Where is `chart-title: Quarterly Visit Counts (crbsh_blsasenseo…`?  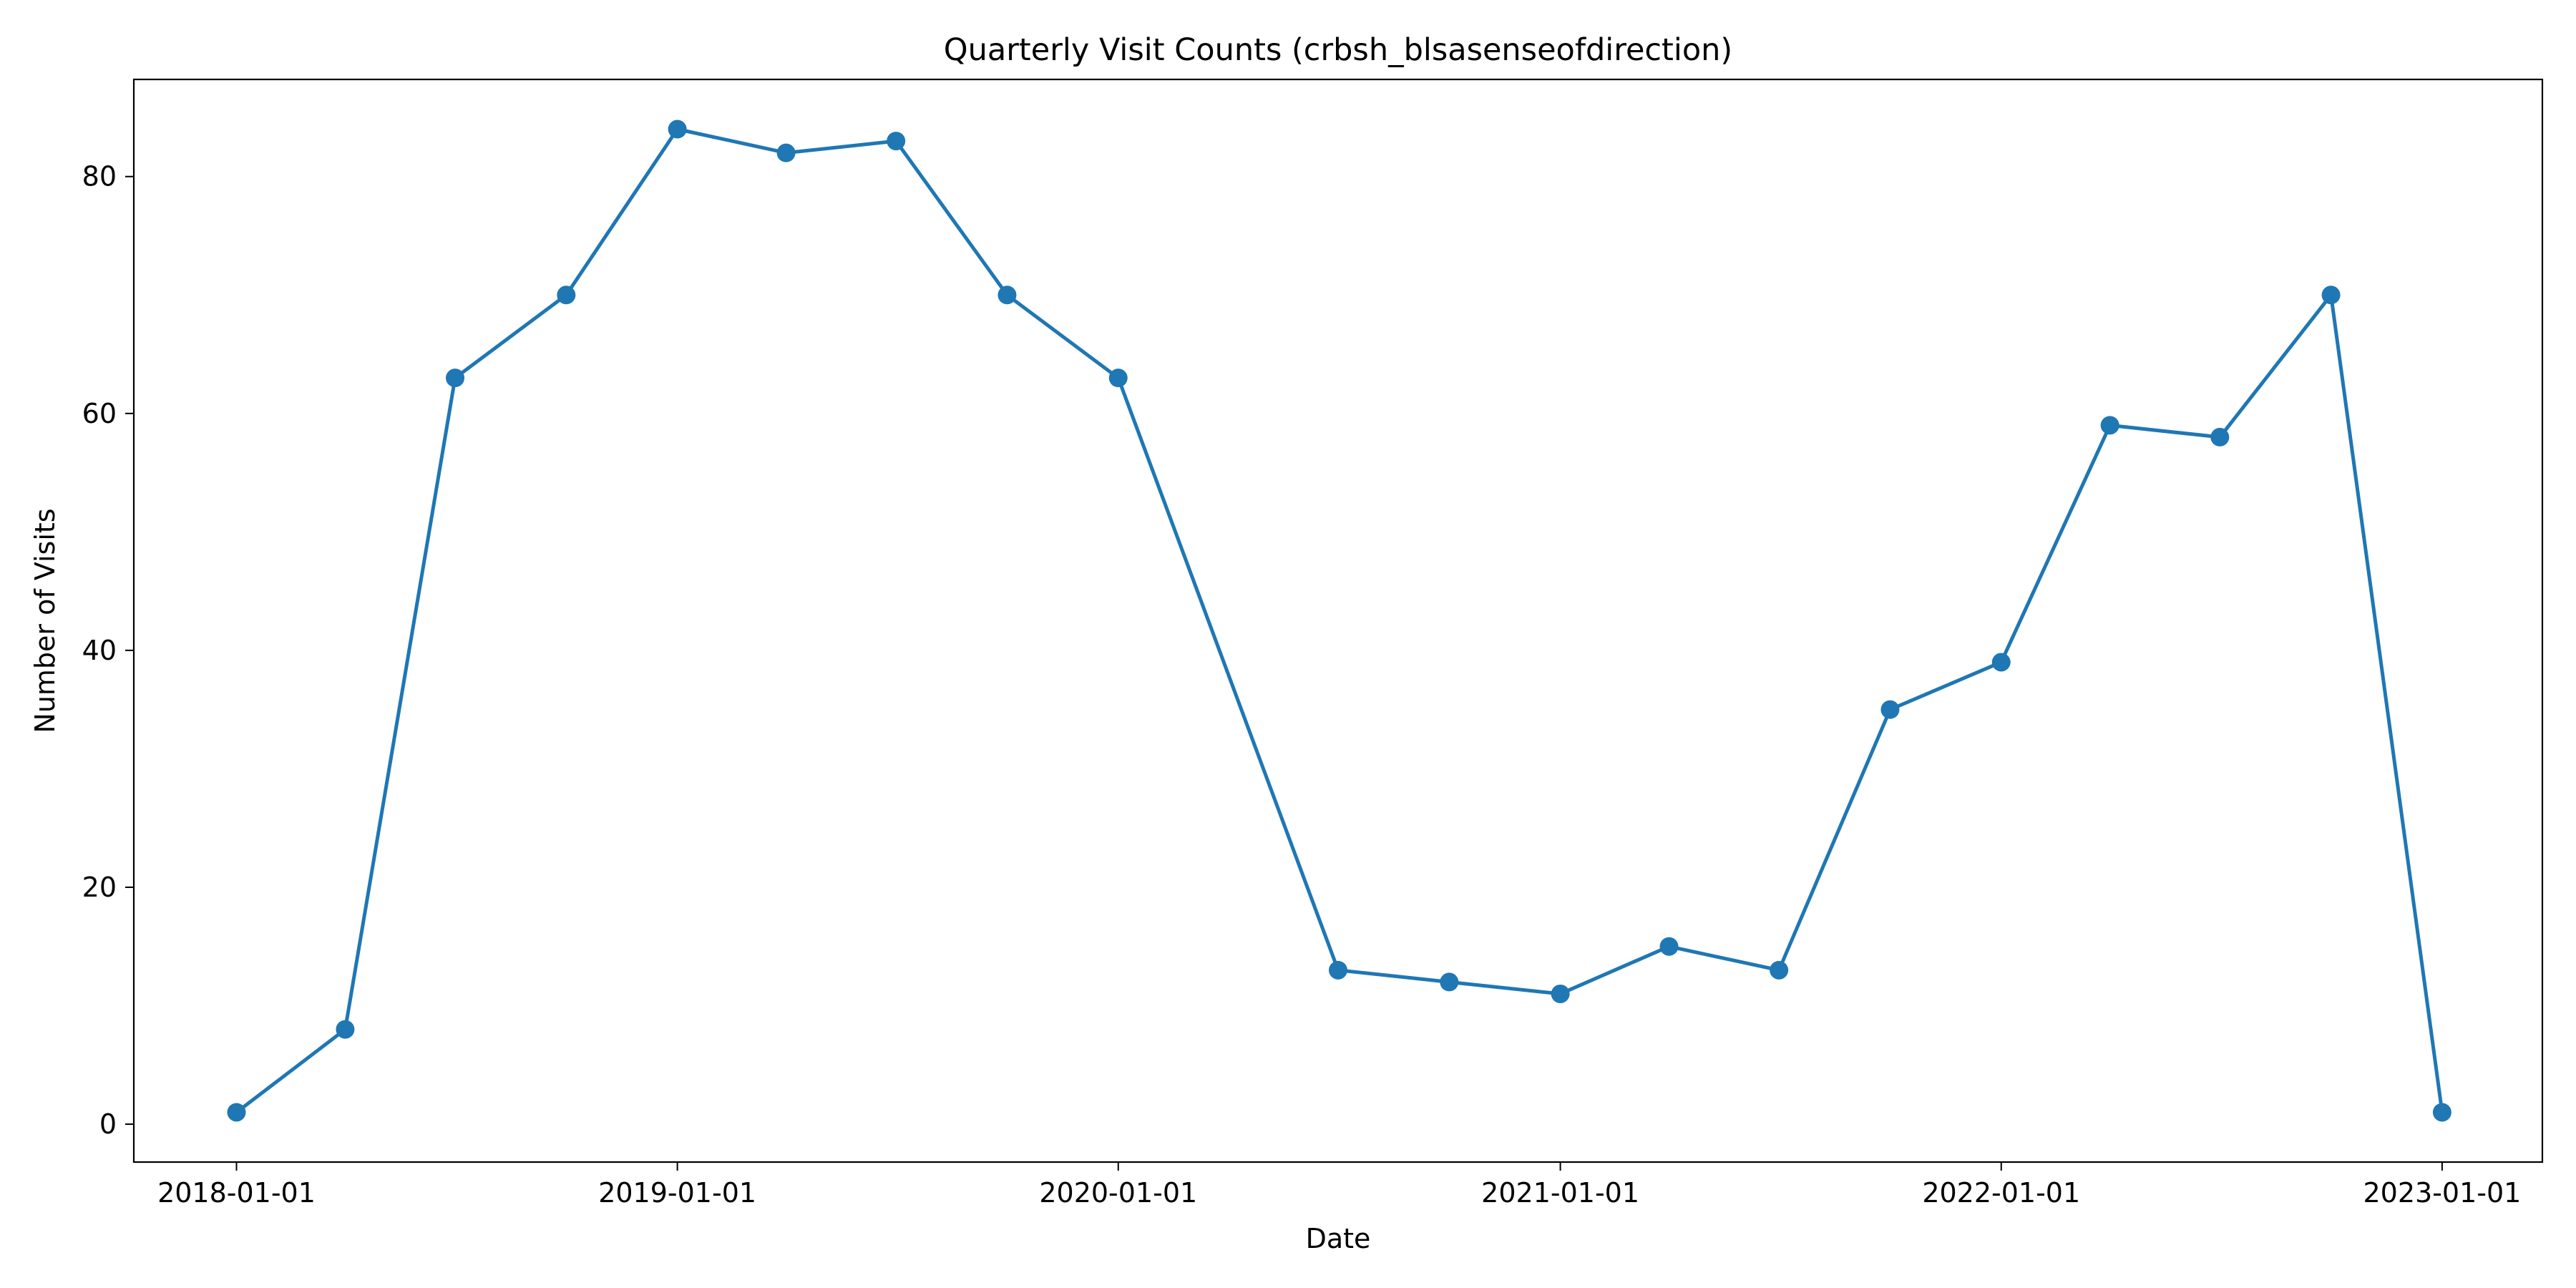 chart-title: Quarterly Visit Counts (crbsh_blsasenseo… is located at coordinates (1338, 50).